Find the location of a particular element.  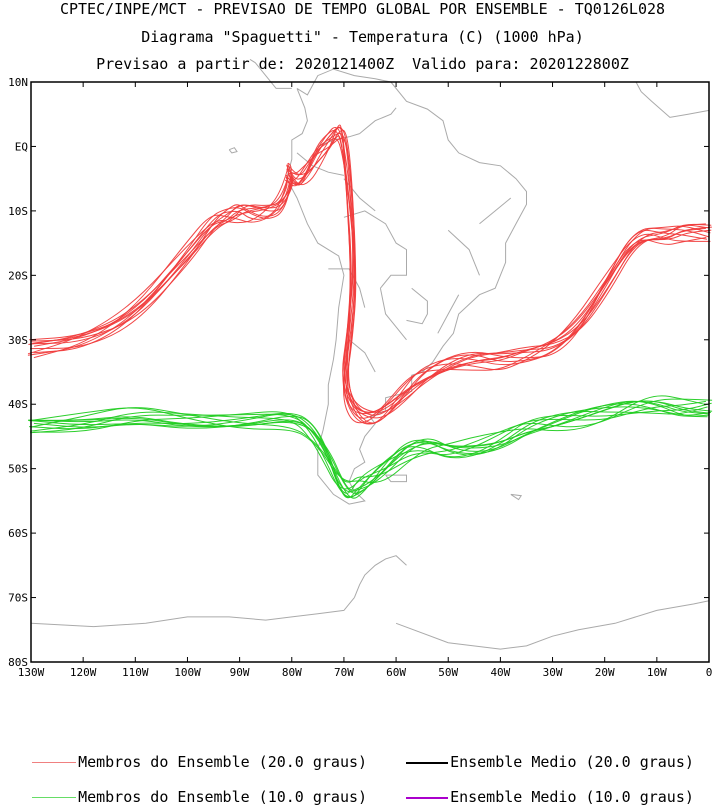

x-tick-label: 90W is located at coordinates (240, 672).